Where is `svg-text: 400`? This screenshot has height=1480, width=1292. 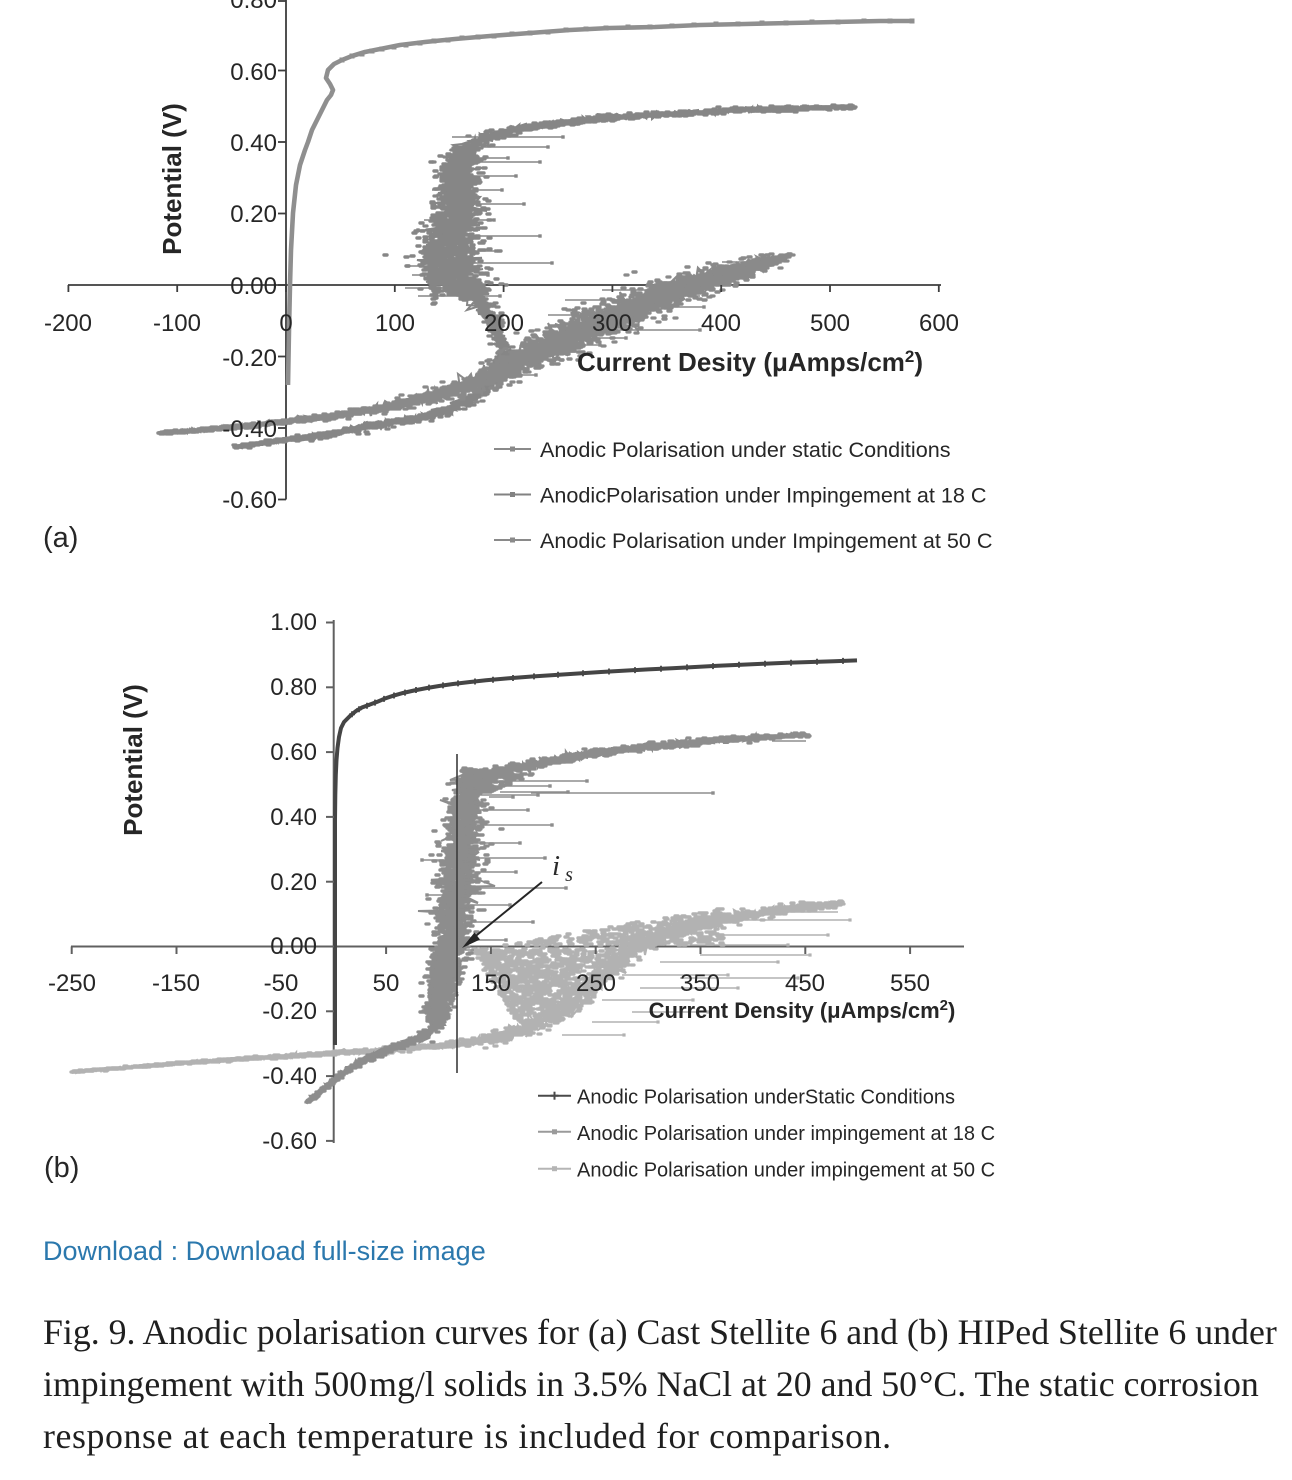
svg-text: 400 is located at coordinates (721, 323).